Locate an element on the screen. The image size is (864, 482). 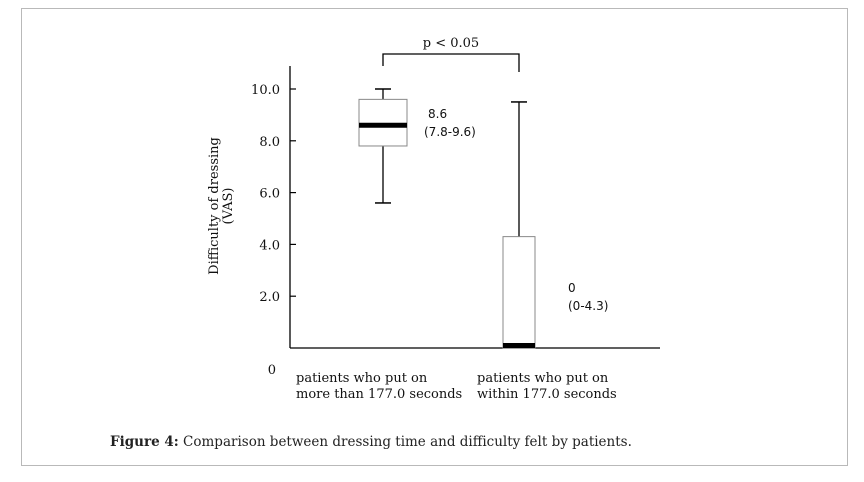
iqr-annotation: (7.8-9.6) is located at coordinates (450, 132).